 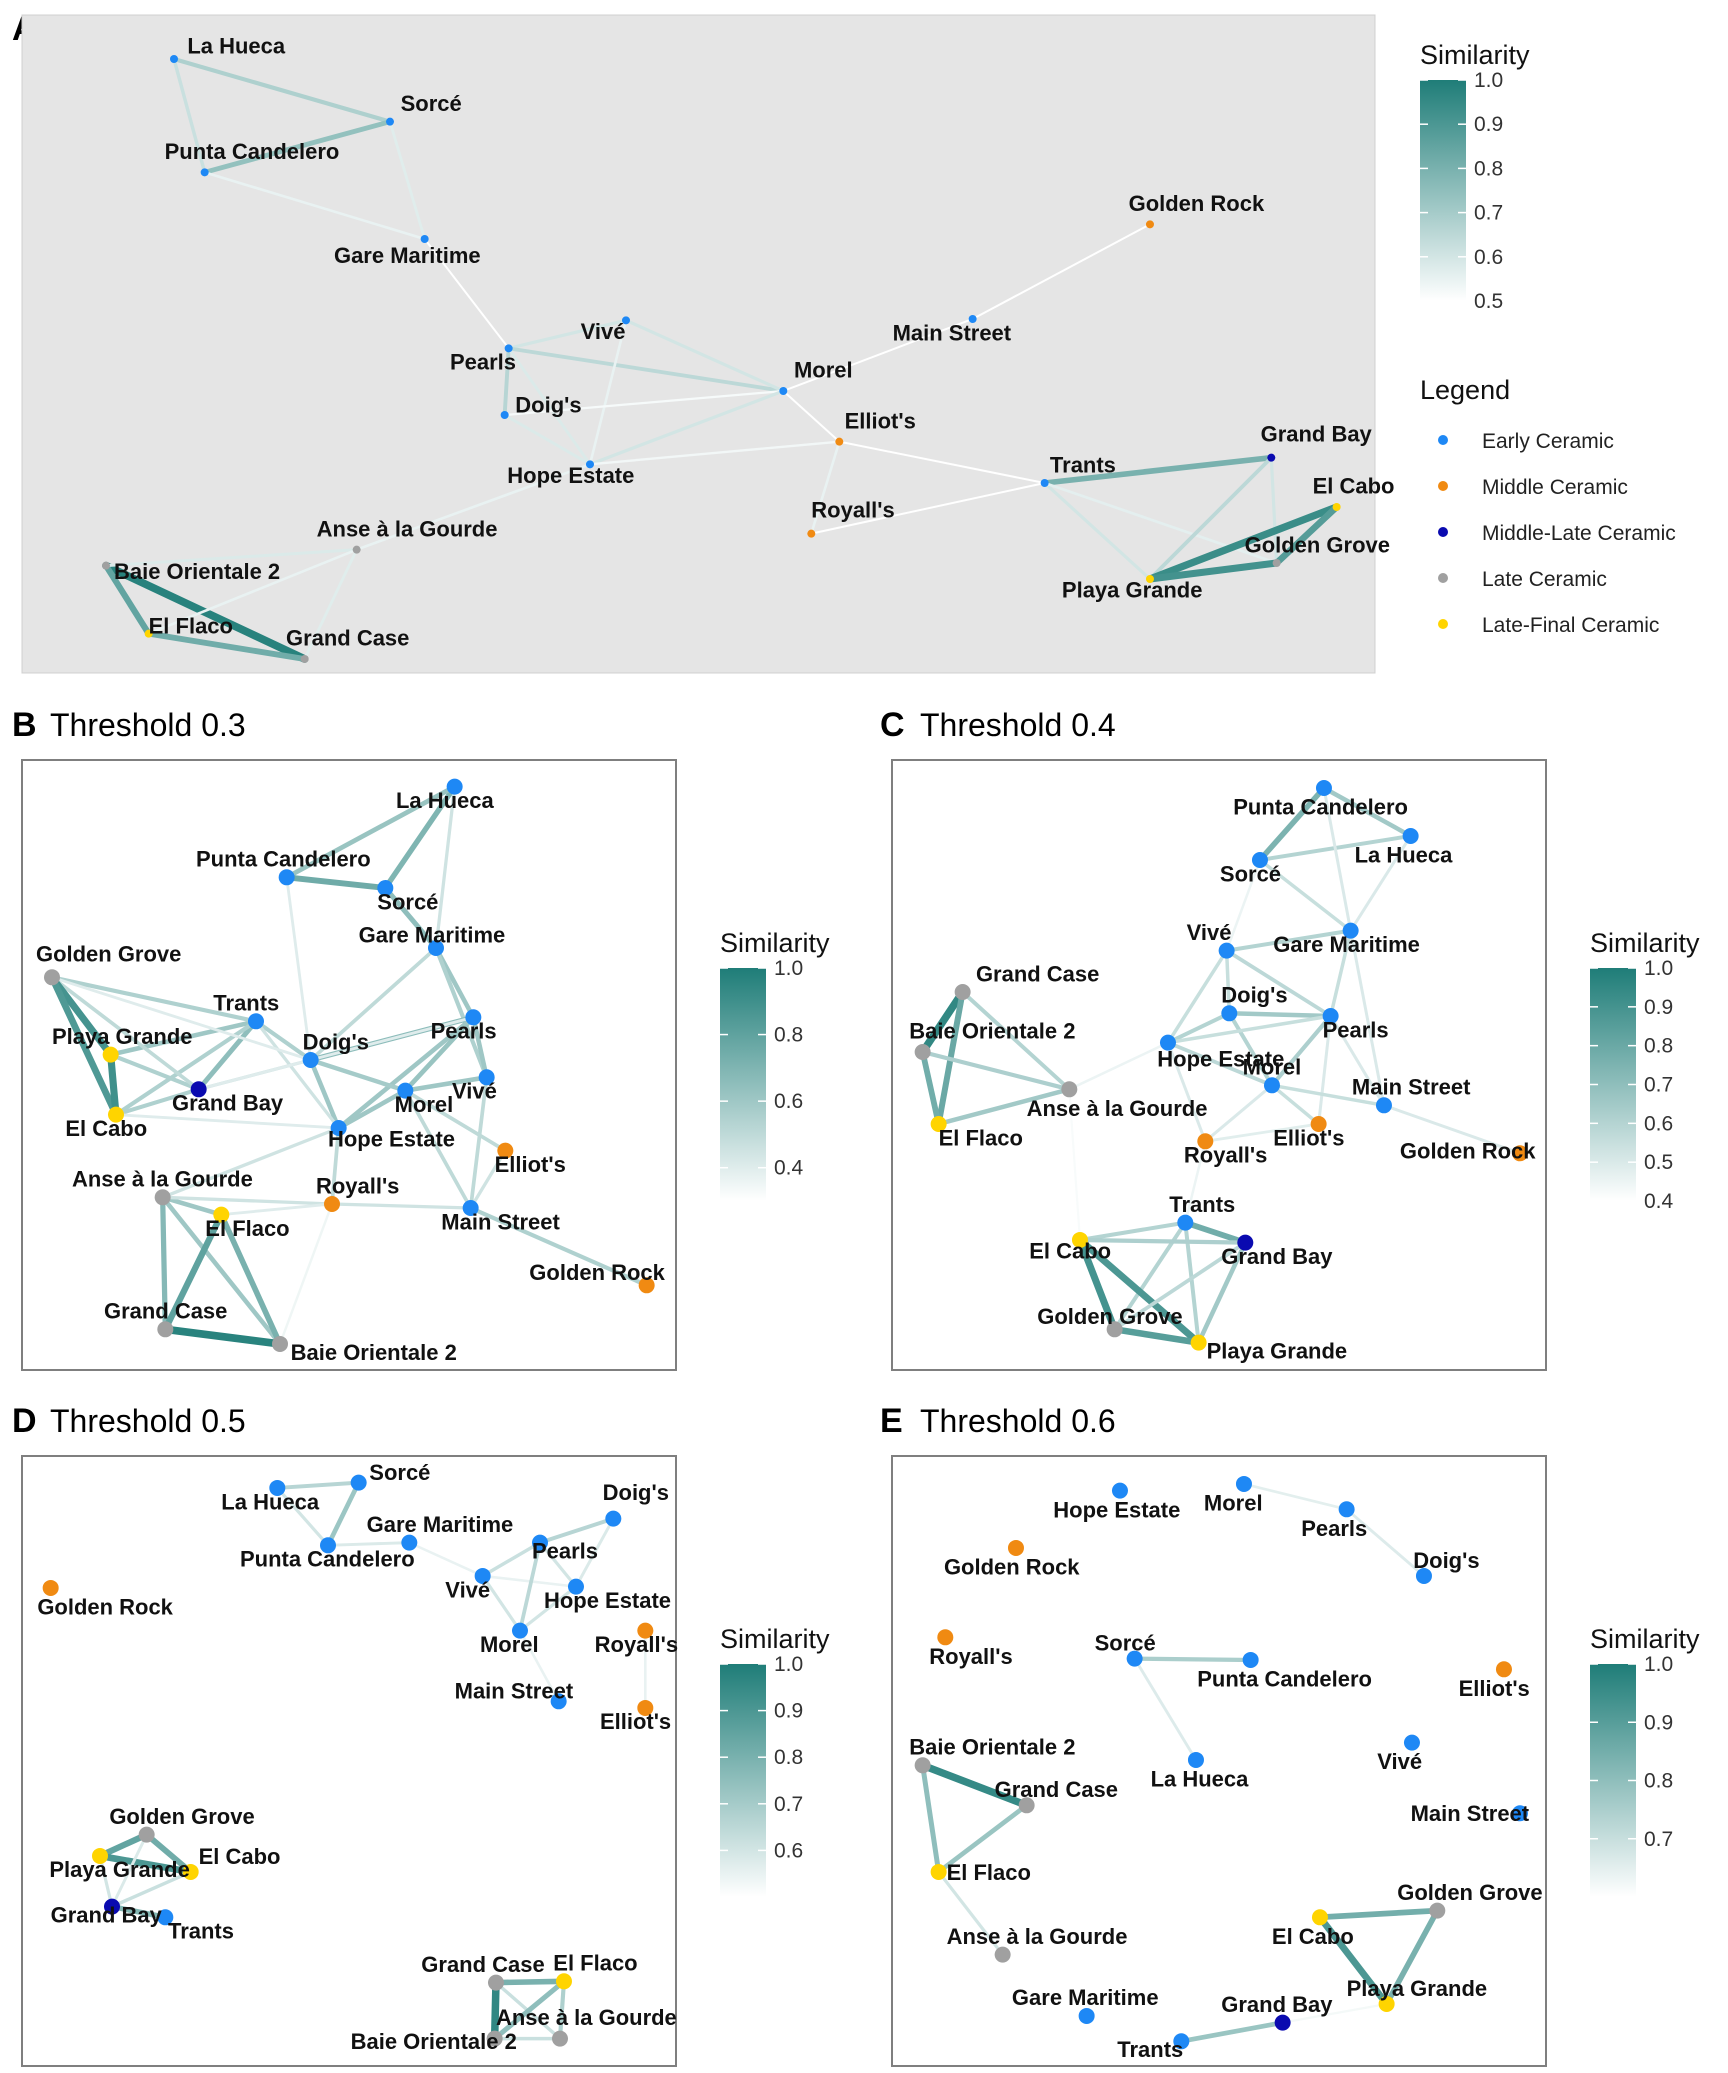 I want to click on colorbar-b: Similarity 0.4 0.6 0.8 1.0, so click(x=775, y=1064).